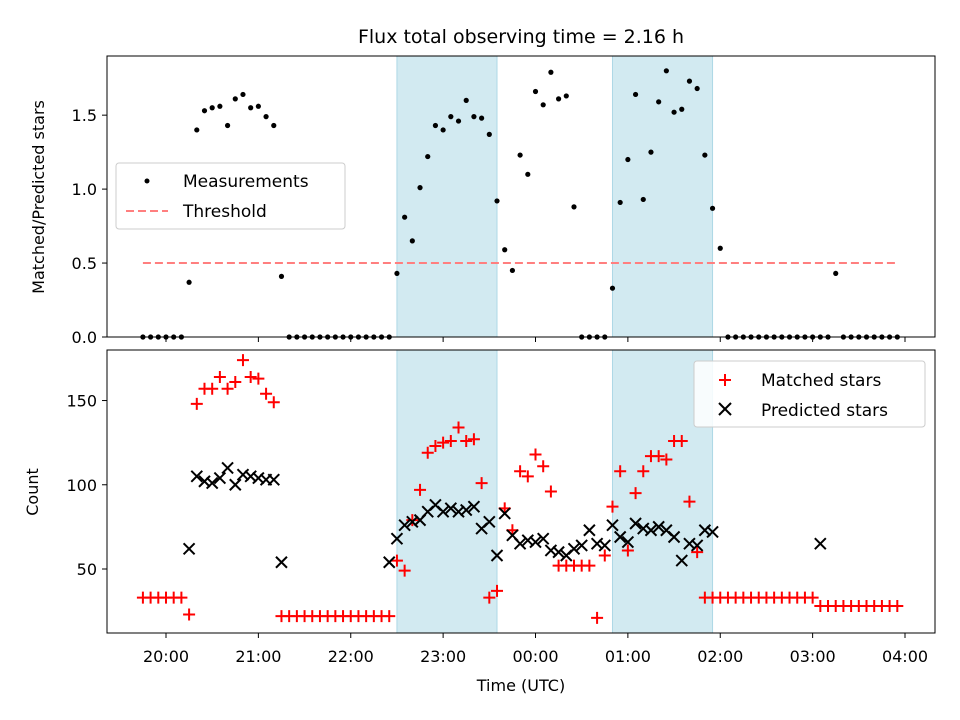  Describe the element at coordinates (38, 197) in the screenshot. I see `top-y-axis-label: Matched/Predicted stars` at that location.